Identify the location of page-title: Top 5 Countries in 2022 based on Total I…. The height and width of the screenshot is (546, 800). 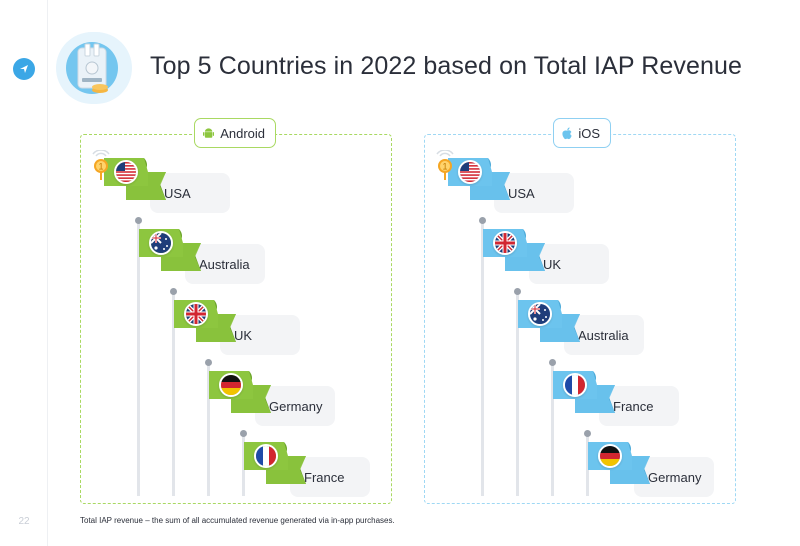
(446, 66).